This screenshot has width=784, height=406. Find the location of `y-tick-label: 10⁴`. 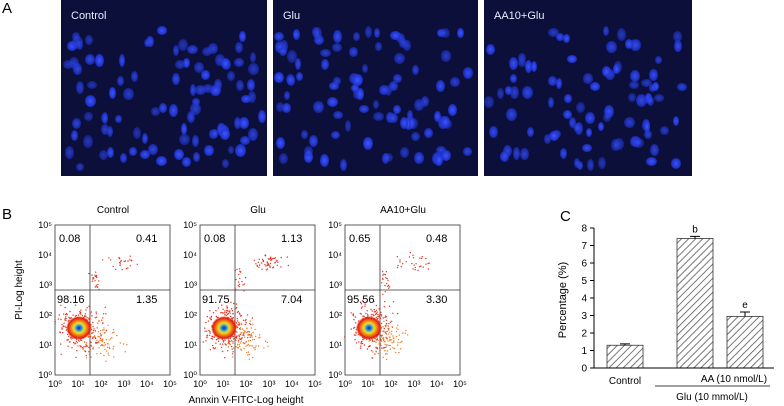

y-tick-label: 10⁴ is located at coordinates (45, 255).